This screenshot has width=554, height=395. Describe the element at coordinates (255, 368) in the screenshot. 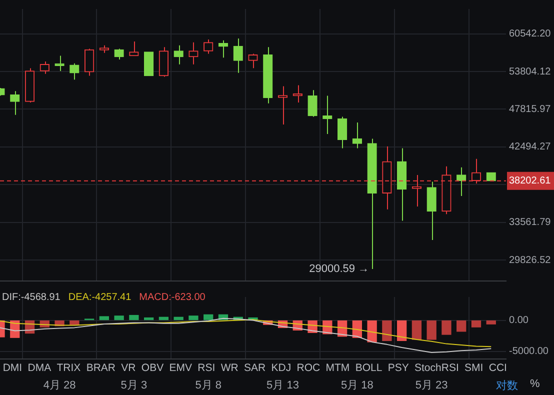

I see `text: SAR` at that location.